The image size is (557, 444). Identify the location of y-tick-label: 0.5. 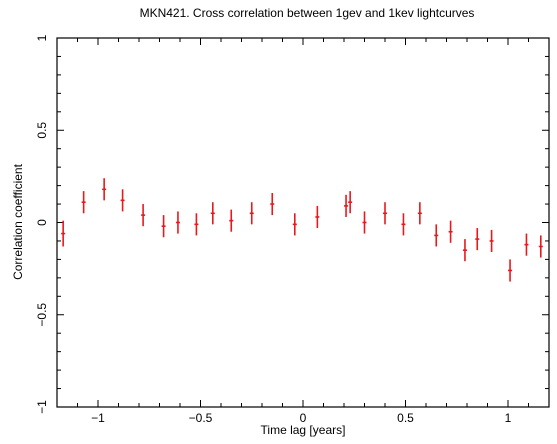
(42, 130).